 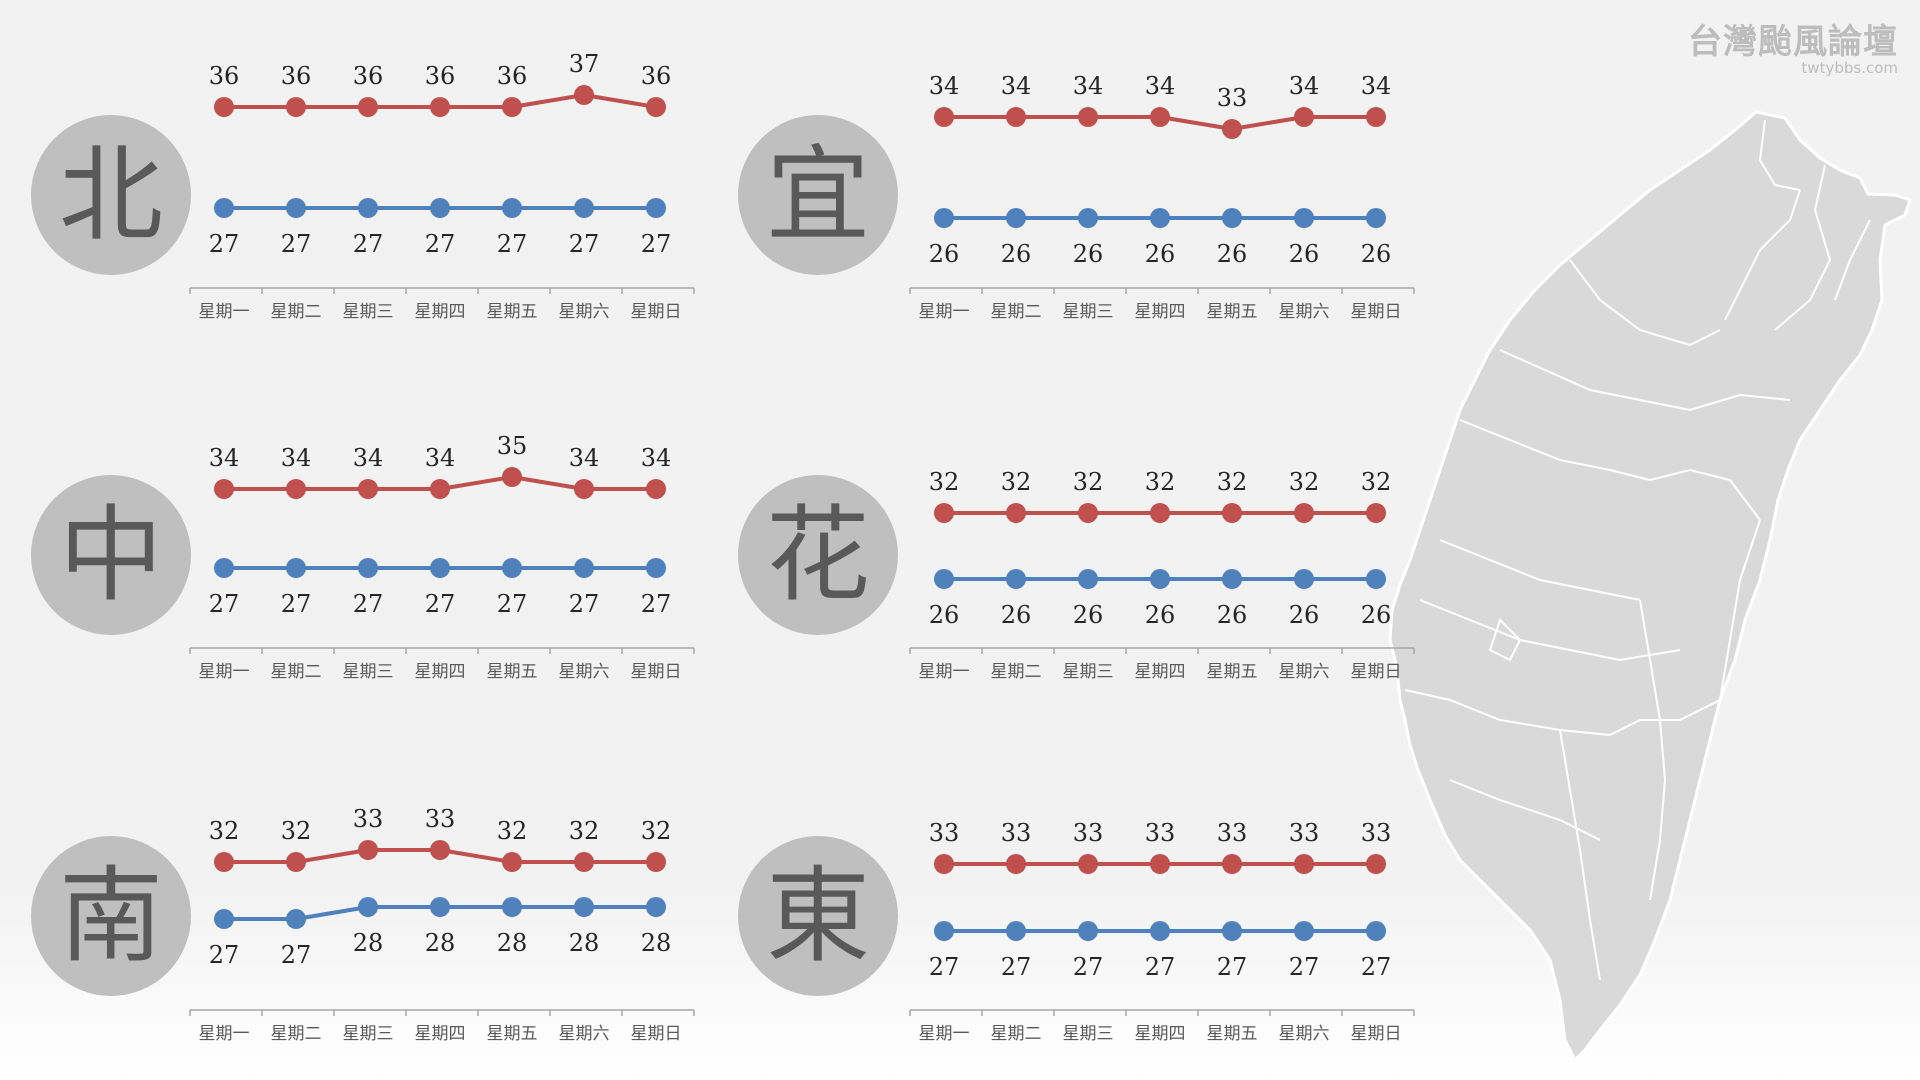 What do you see at coordinates (1793, 42) in the screenshot?
I see `brand-title: 台灣颱風論壇` at bounding box center [1793, 42].